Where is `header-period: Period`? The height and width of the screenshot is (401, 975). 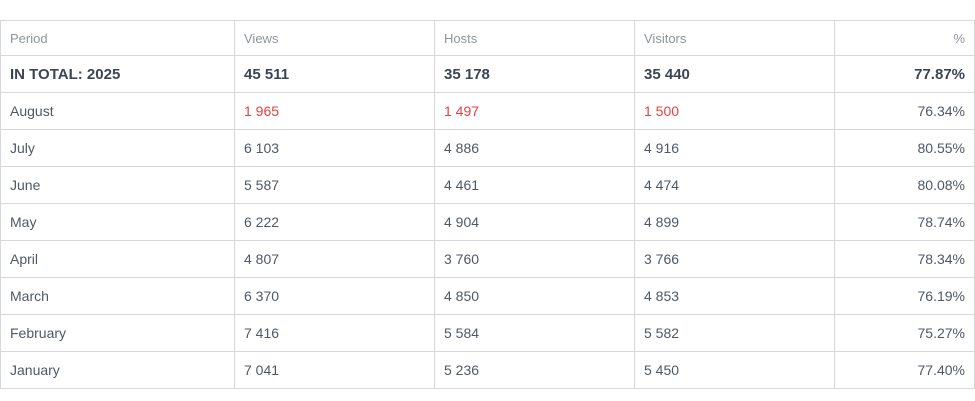 header-period: Period is located at coordinates (117, 38).